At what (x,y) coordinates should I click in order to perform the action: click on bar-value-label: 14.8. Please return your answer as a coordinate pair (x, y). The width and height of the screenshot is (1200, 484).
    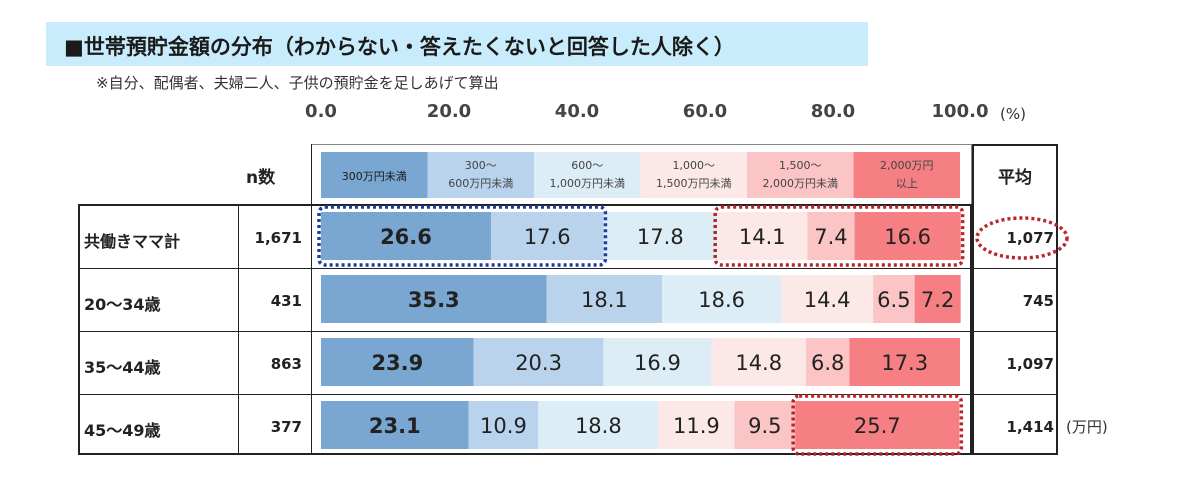
    Looking at the image, I should click on (758, 363).